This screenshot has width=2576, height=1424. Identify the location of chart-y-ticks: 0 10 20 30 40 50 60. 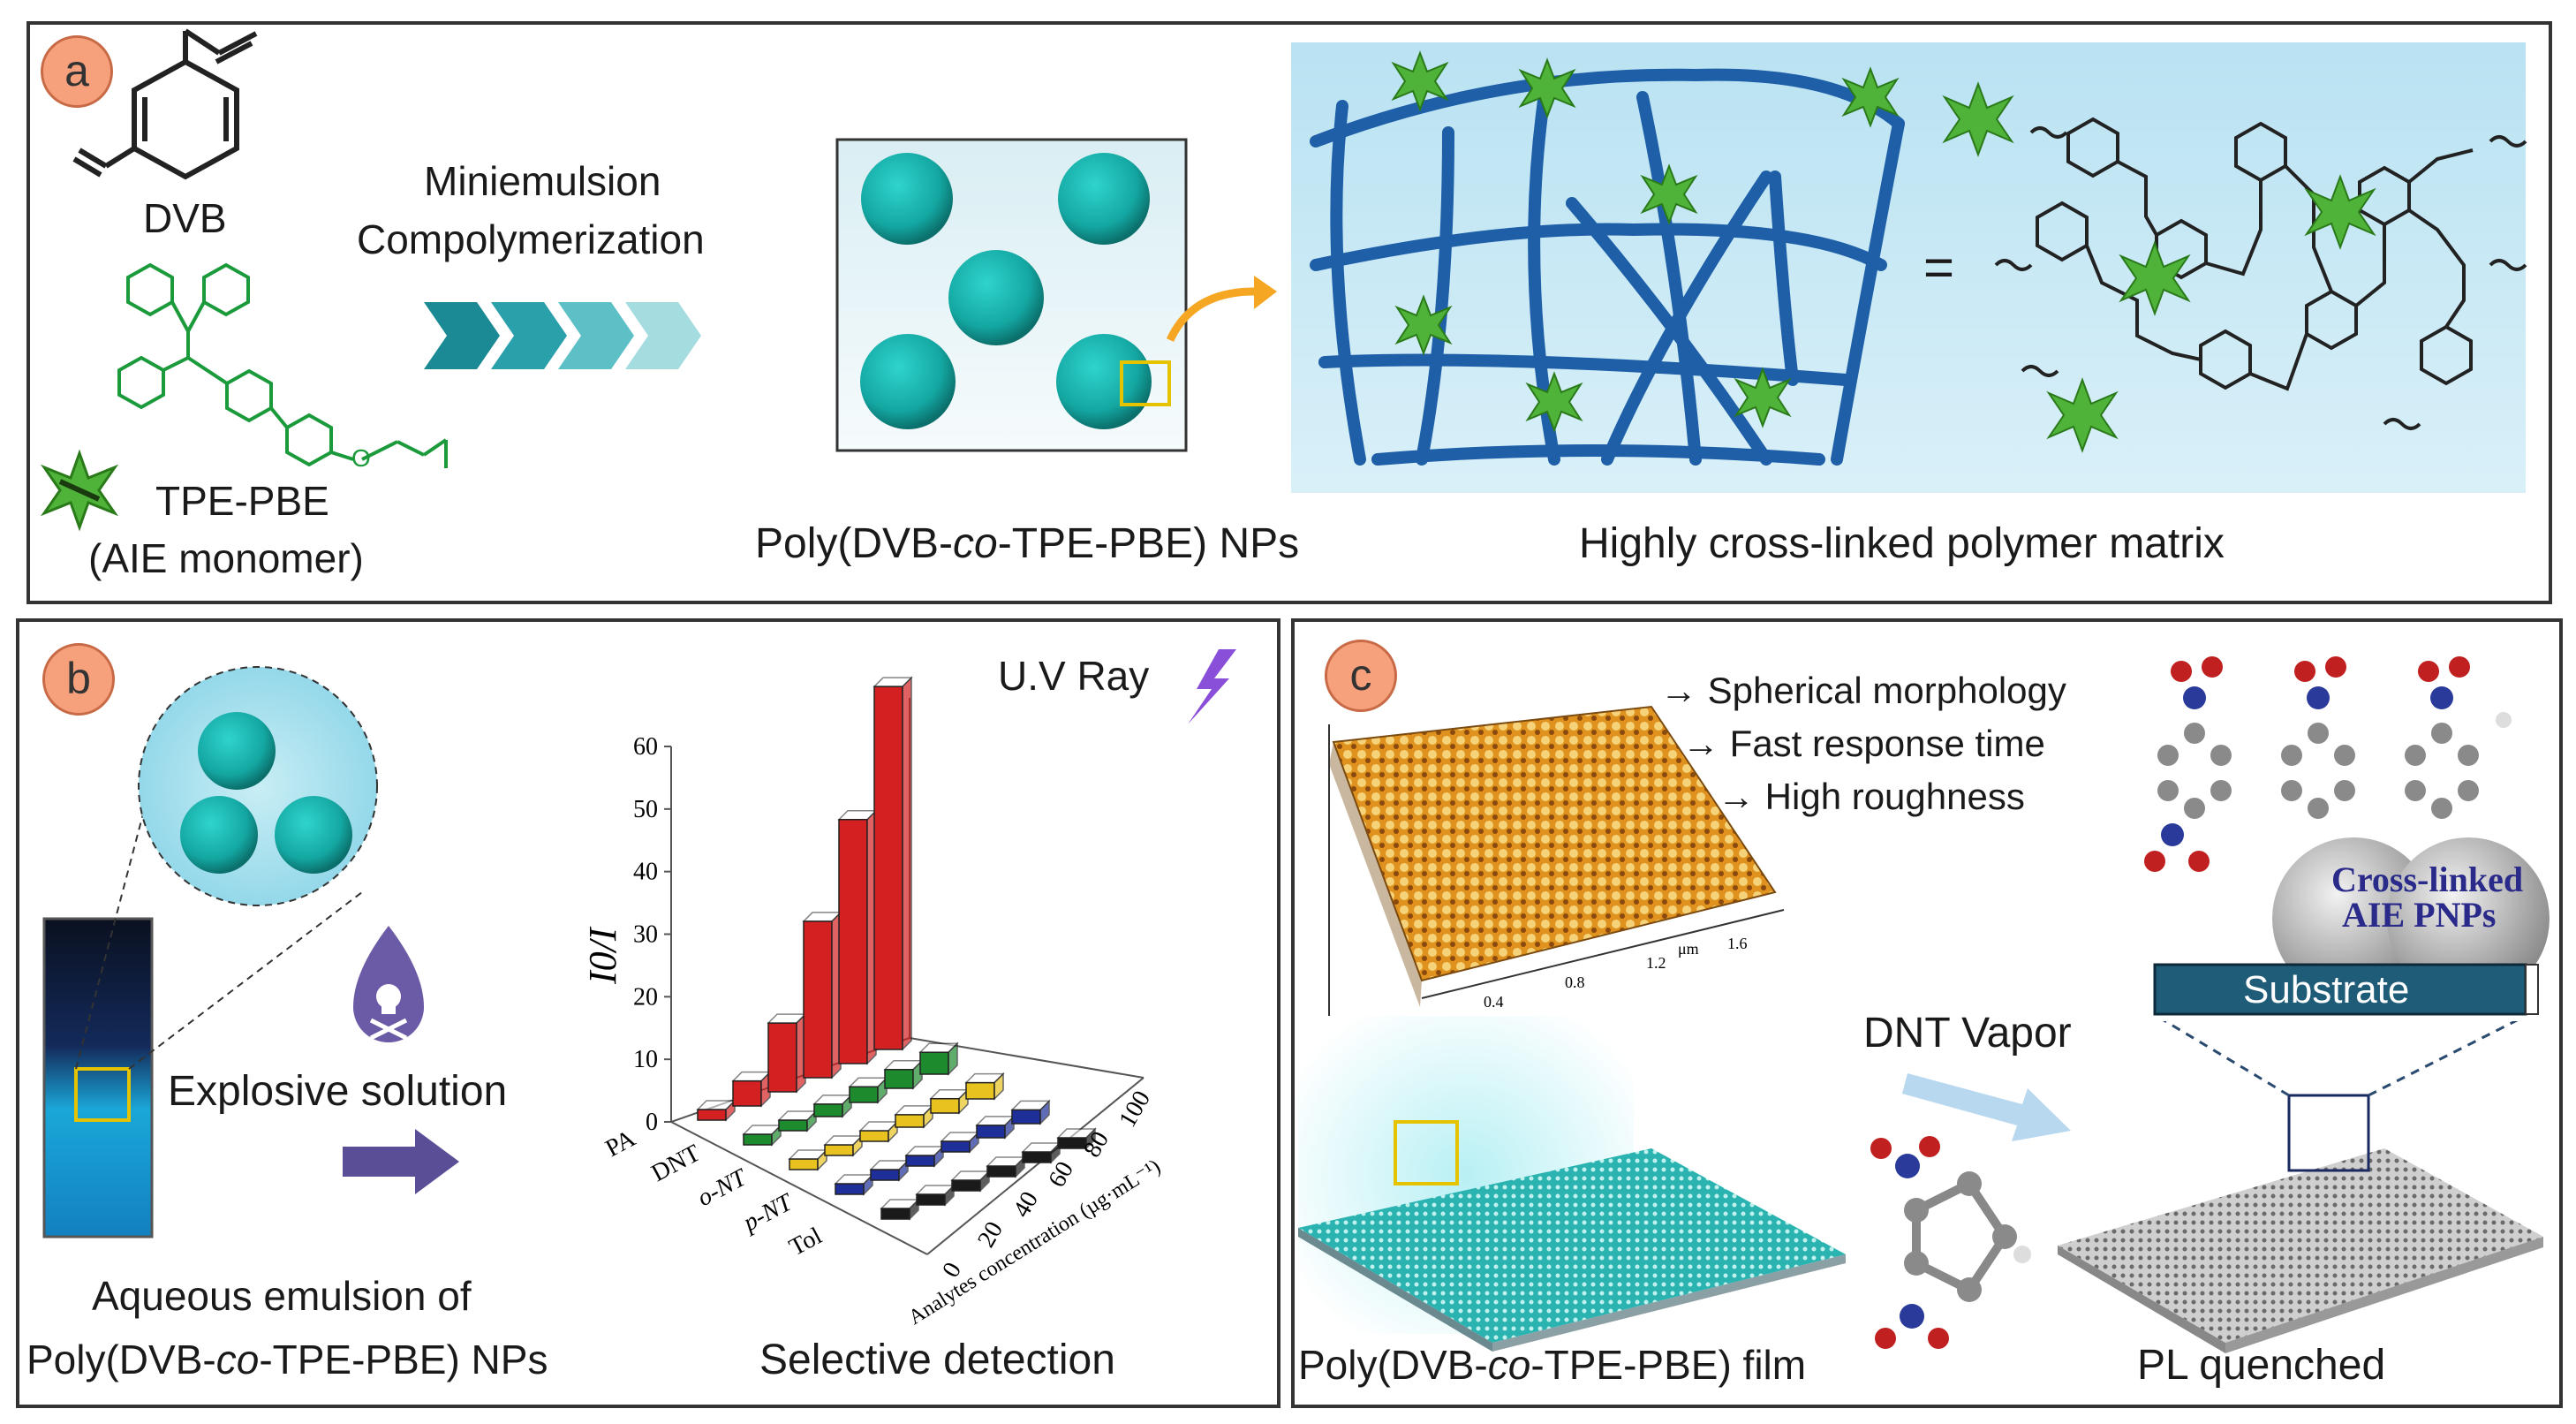
(652, 934).